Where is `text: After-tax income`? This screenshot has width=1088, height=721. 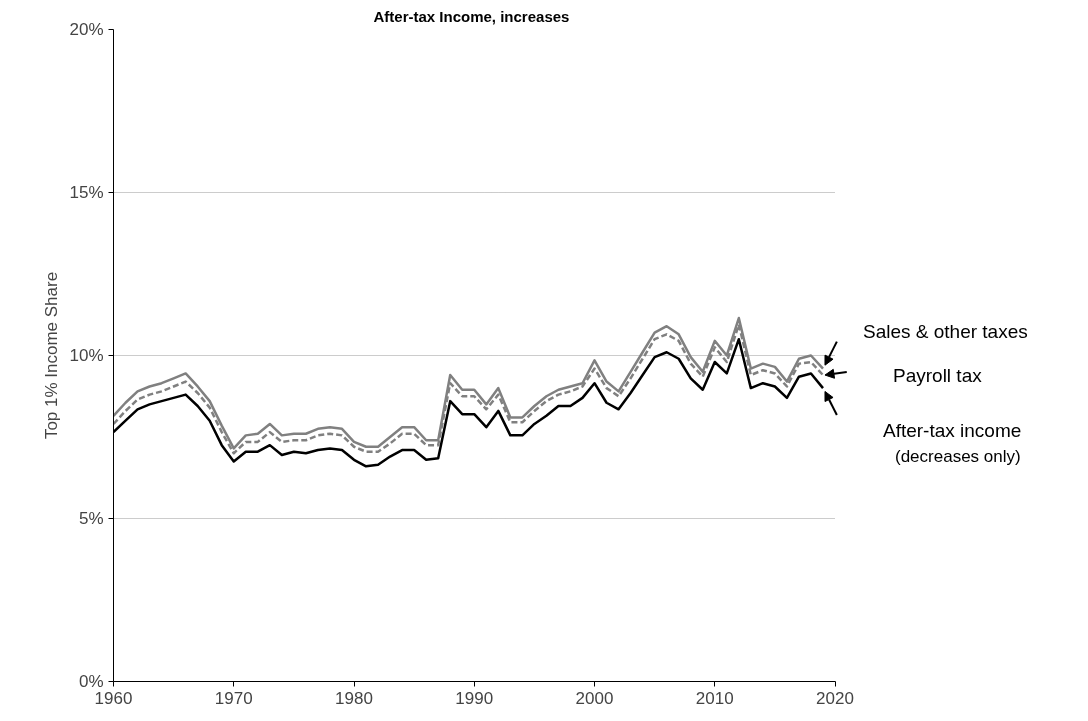
text: After-tax income is located at coordinates (952, 430).